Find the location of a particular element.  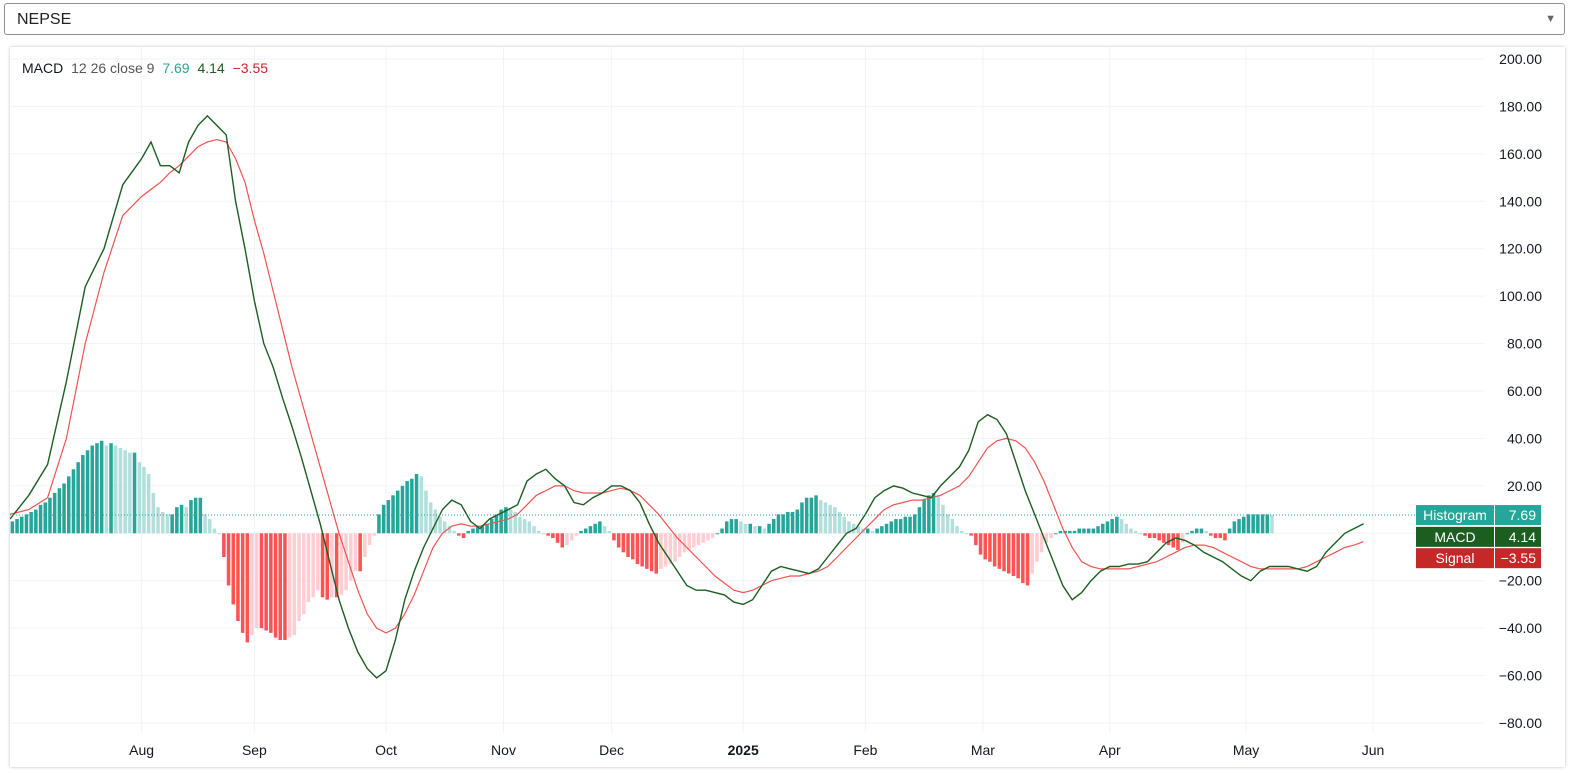

symbol-select: NEPSE ▼ is located at coordinates (784, 19).